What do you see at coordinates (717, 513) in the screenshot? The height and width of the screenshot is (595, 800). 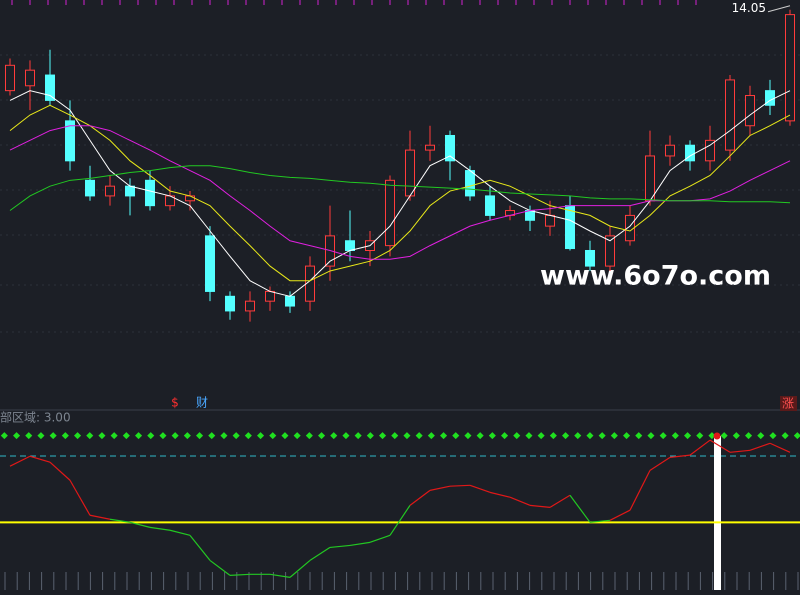 I see `signal-bar` at bounding box center [717, 513].